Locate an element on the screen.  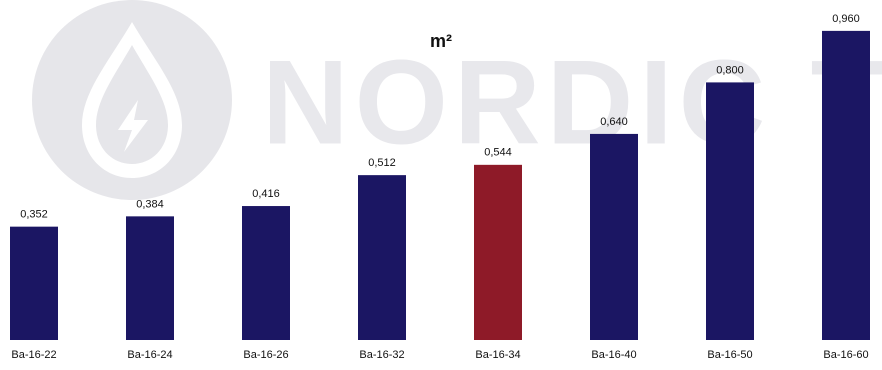
value-label: 0,960 is located at coordinates (846, 19).